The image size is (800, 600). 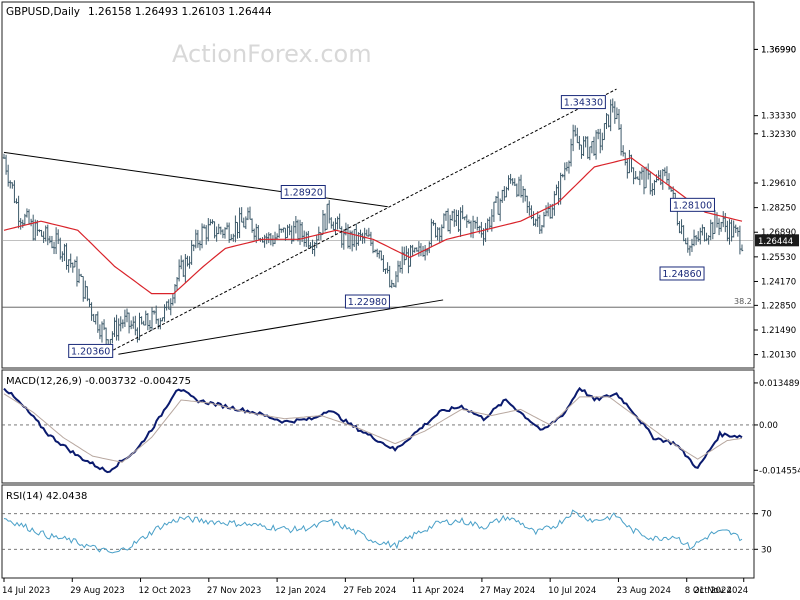 What do you see at coordinates (708, 591) in the screenshot?
I see `time-axis-label: 8 Oct 2024` at bounding box center [708, 591].